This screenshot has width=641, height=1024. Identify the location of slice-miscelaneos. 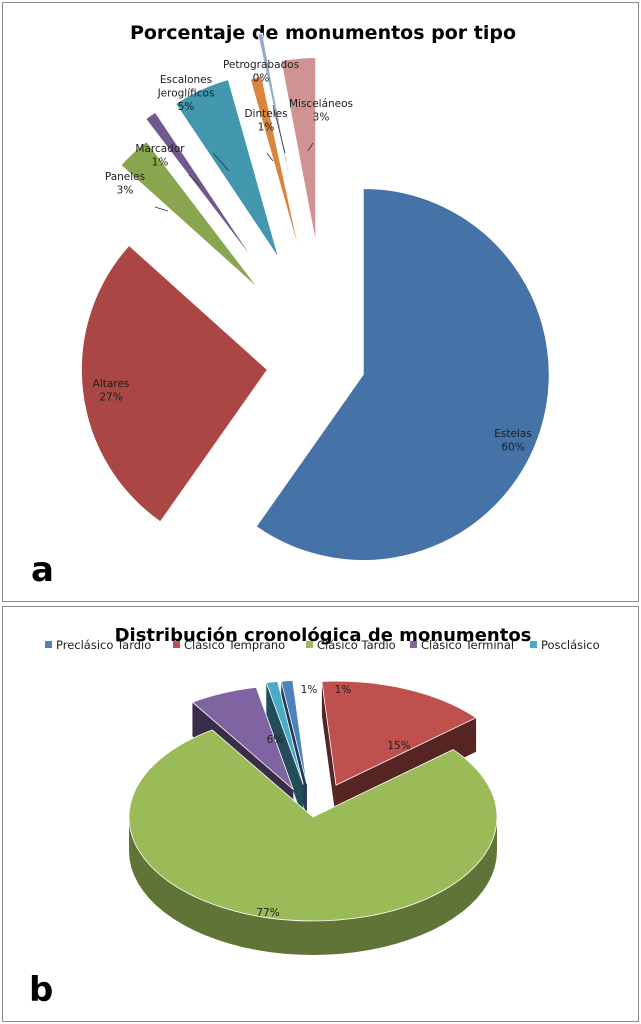
(298, 150).